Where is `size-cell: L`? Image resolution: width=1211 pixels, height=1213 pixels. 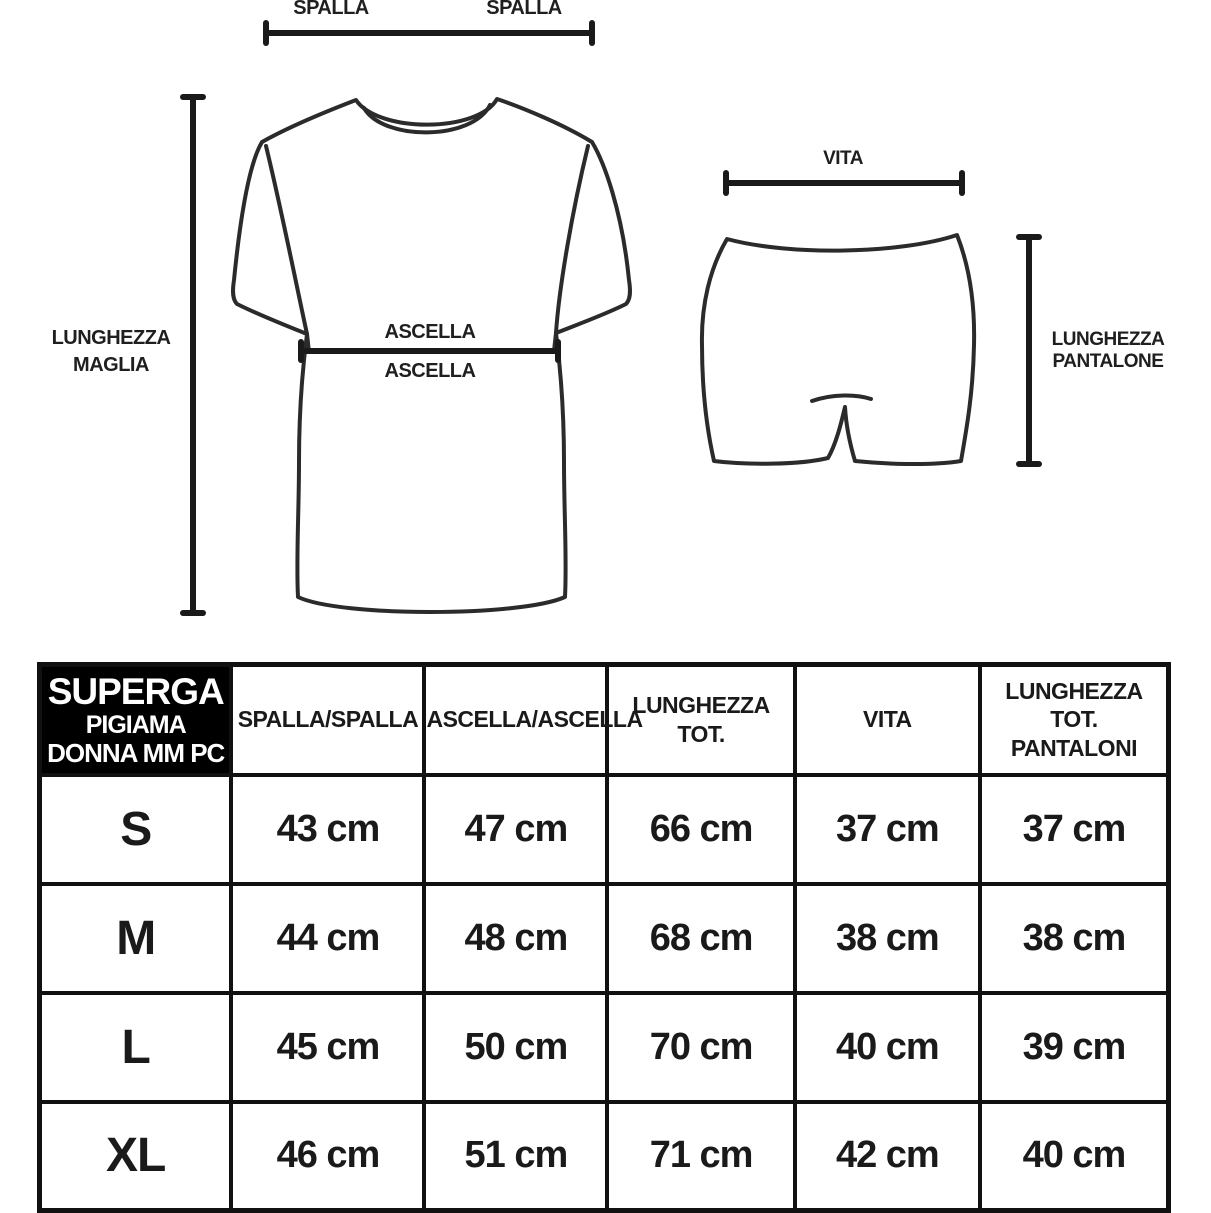
size-cell: L is located at coordinates (135, 1047).